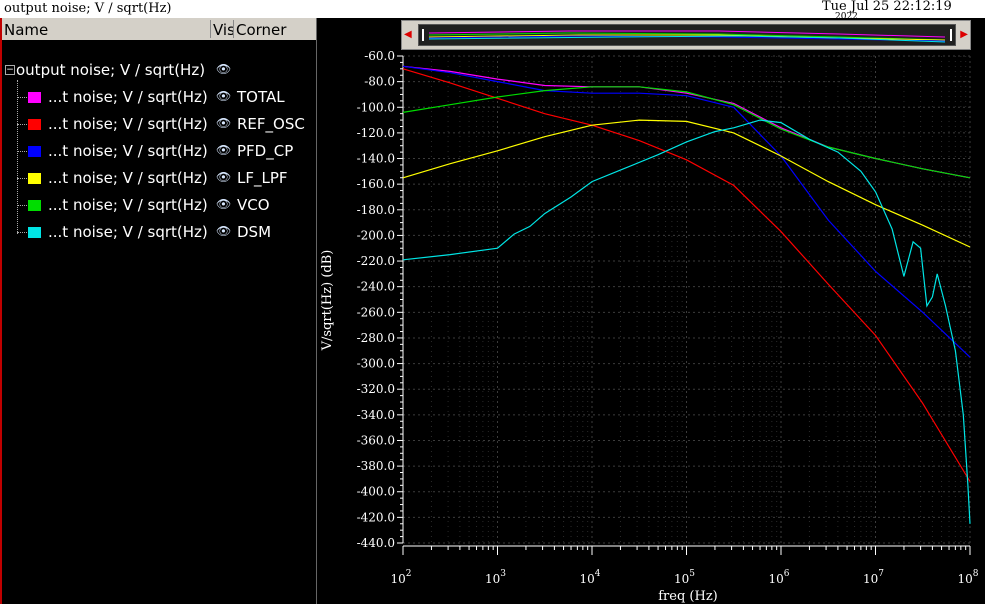  What do you see at coordinates (376, 312) in the screenshot?
I see `y-tick-label: -260.0` at bounding box center [376, 312].